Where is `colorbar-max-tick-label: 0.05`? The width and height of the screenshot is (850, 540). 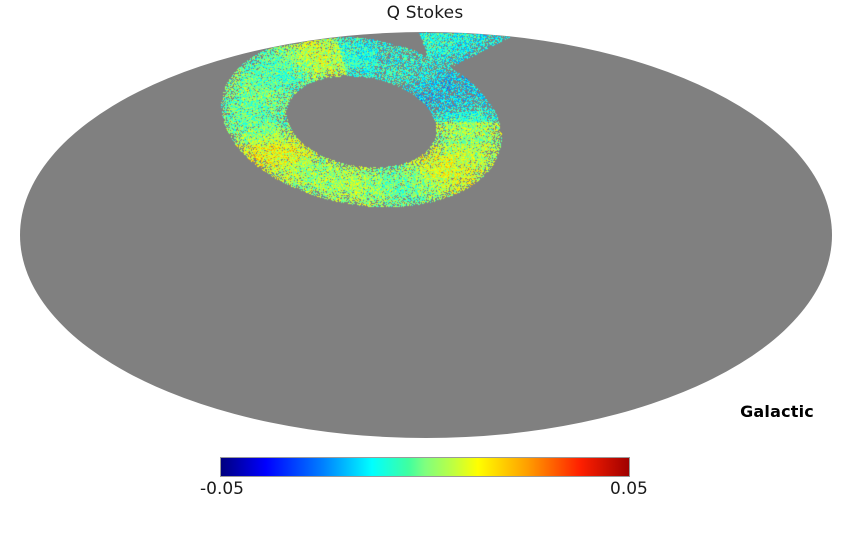
colorbar-max-tick-label: 0.05 is located at coordinates (629, 489).